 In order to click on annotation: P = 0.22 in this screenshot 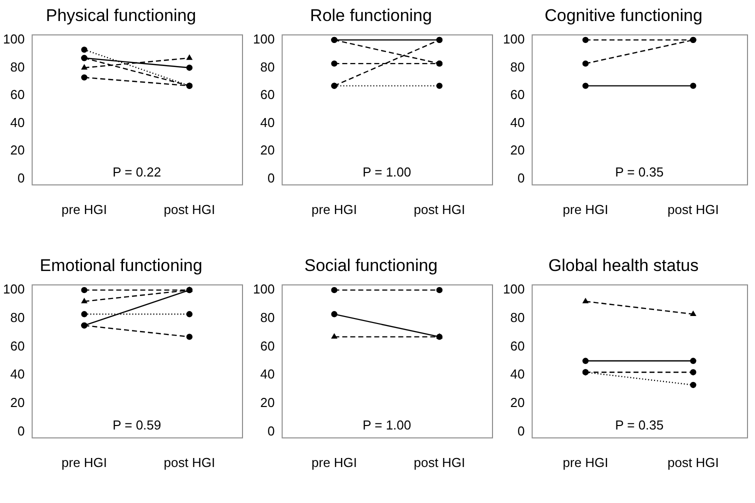, I will do `click(137, 172)`.